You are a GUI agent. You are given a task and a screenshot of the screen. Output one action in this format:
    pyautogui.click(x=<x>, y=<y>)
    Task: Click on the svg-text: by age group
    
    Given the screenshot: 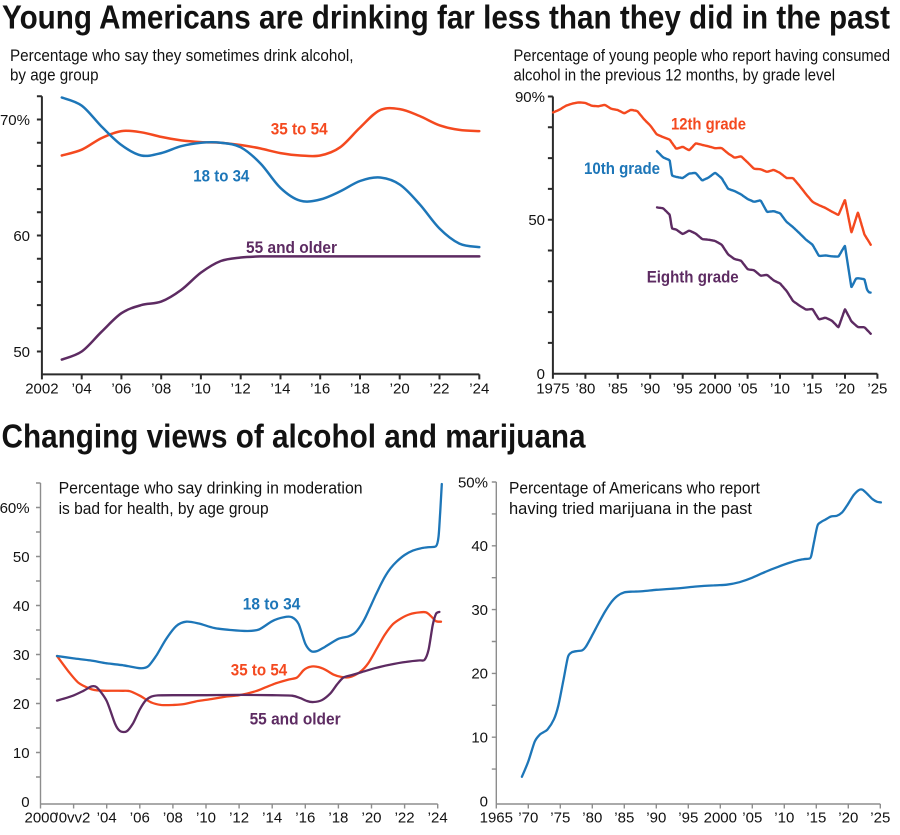 What is the action you would take?
    pyautogui.click(x=54, y=76)
    